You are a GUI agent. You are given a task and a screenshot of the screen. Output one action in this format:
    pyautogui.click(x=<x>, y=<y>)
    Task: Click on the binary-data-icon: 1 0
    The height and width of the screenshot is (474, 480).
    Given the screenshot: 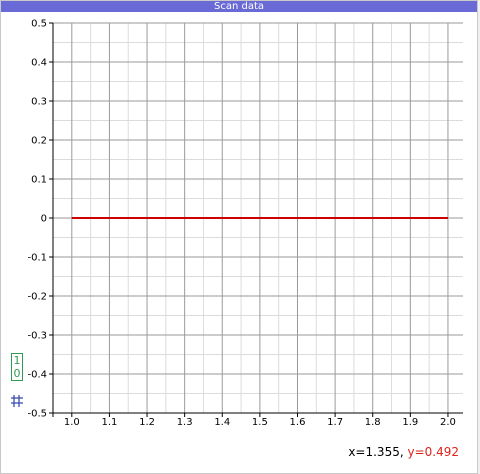 What is the action you would take?
    pyautogui.click(x=17, y=367)
    